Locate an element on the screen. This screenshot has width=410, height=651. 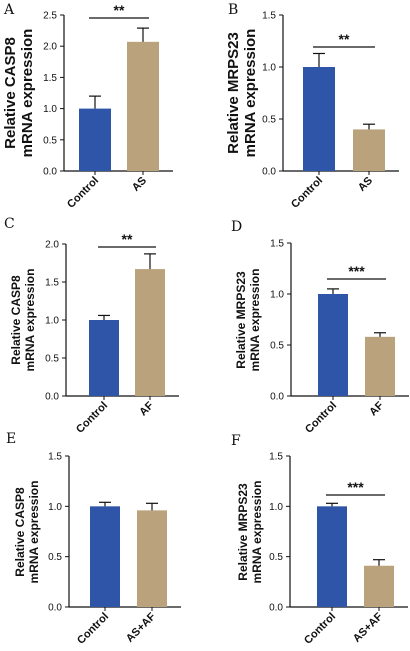
panel-letter: F is located at coordinates (236, 441).